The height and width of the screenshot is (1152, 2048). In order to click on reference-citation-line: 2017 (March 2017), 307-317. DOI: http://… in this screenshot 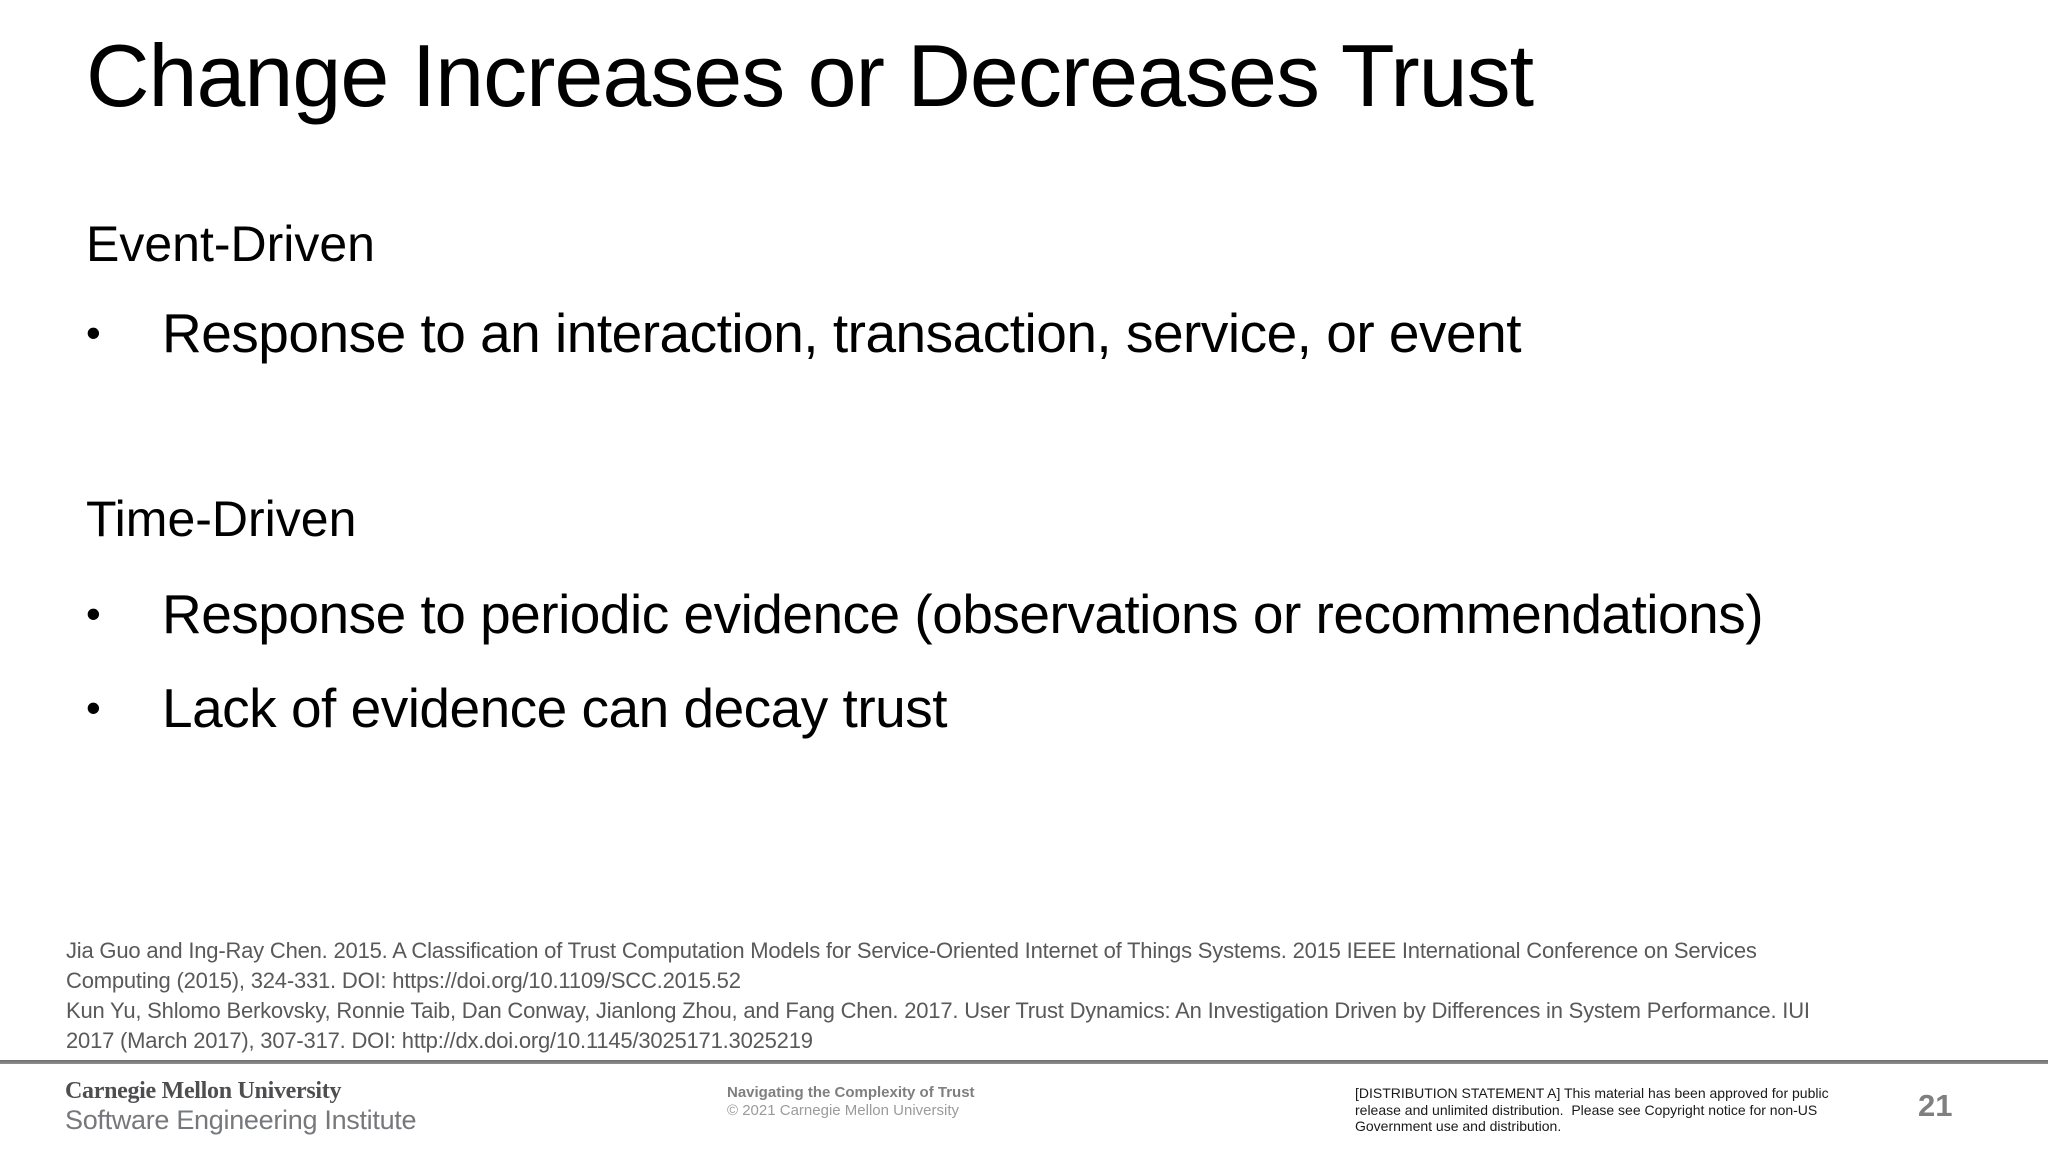, I will do `click(439, 1040)`.